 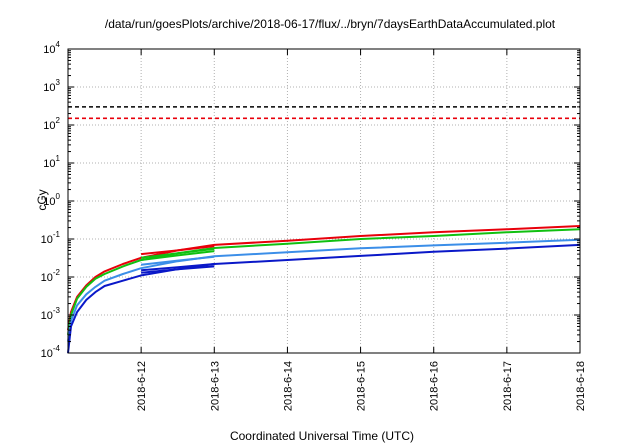 What do you see at coordinates (42, 199) in the screenshot?
I see `y-axis-label: cGy` at bounding box center [42, 199].